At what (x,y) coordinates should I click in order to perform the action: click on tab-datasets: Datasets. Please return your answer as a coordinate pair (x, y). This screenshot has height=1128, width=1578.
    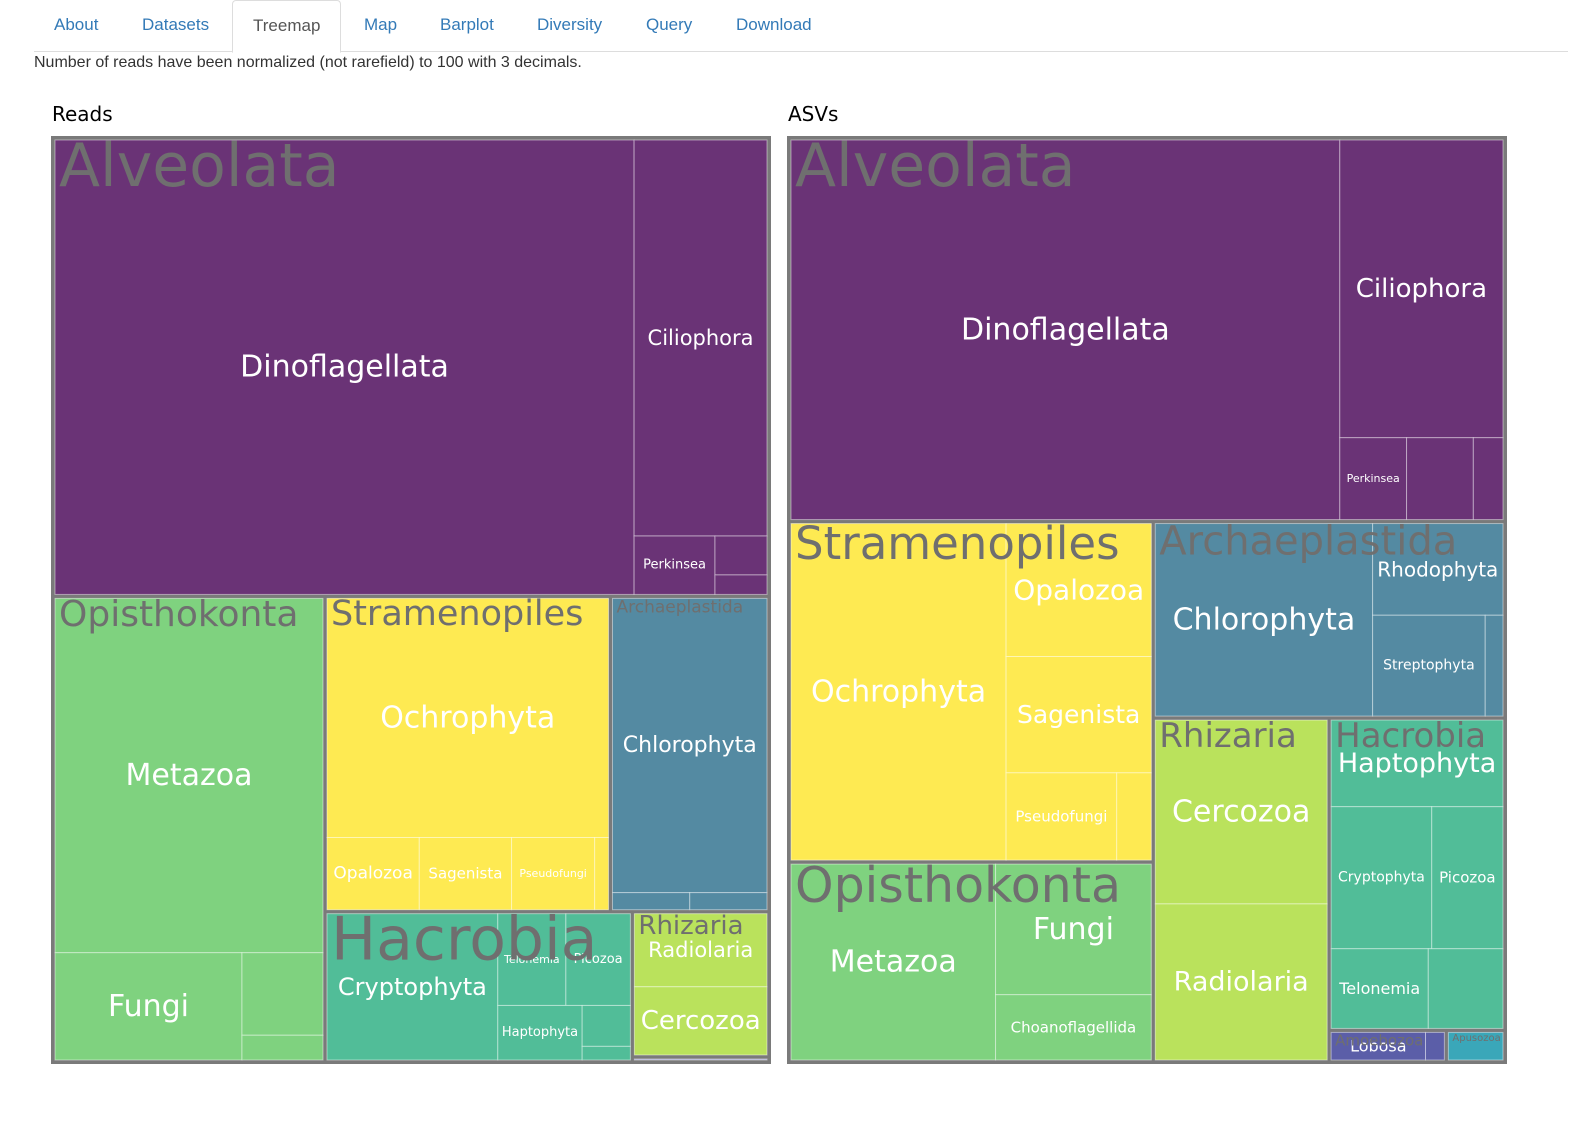
    Looking at the image, I should click on (176, 24).